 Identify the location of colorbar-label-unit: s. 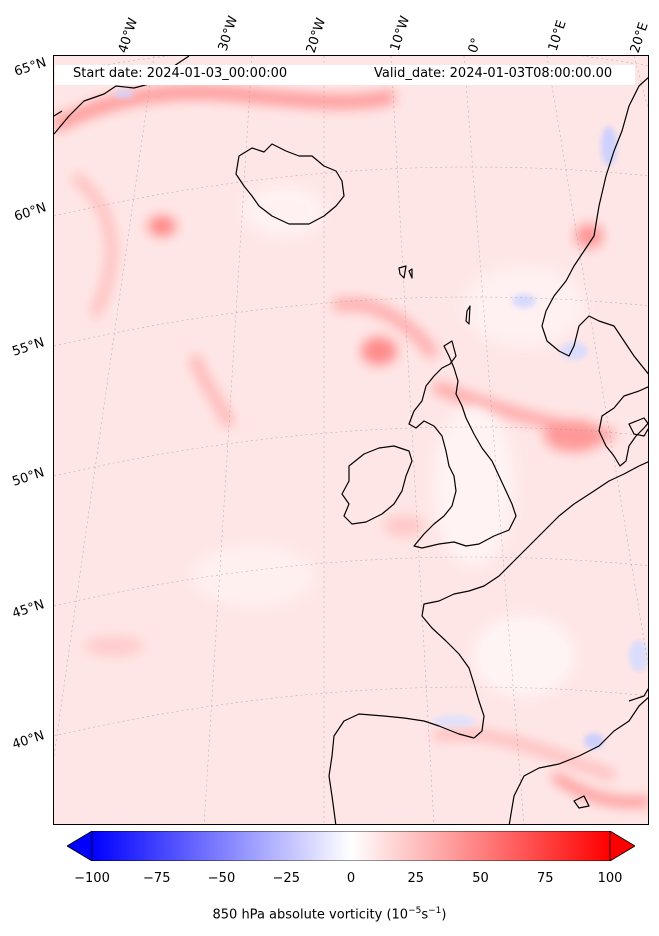
(425, 915).